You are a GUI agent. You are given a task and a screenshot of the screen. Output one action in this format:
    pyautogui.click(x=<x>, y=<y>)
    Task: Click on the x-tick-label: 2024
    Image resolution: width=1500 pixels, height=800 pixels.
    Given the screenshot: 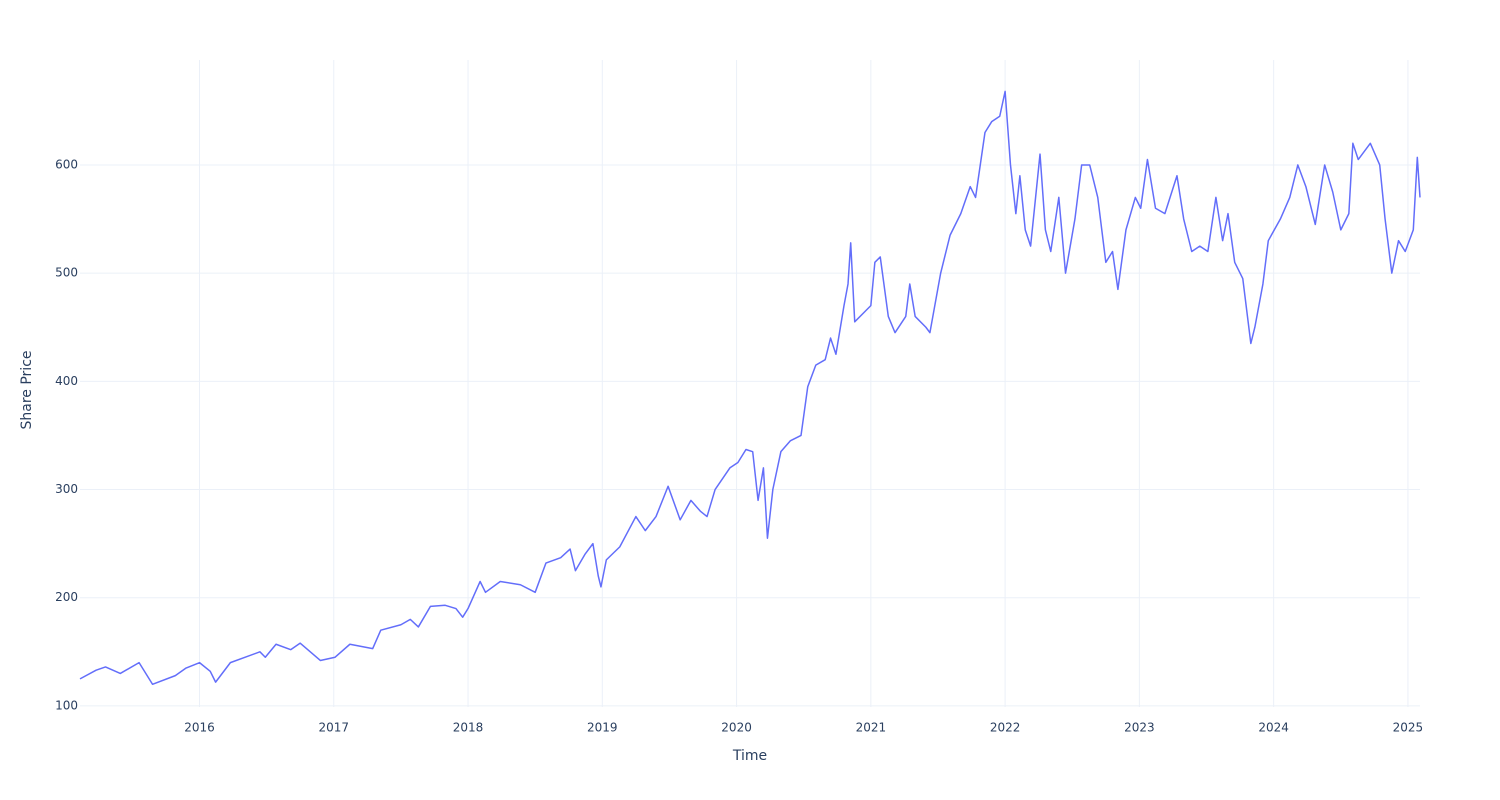 What is the action you would take?
    pyautogui.click(x=1273, y=728)
    